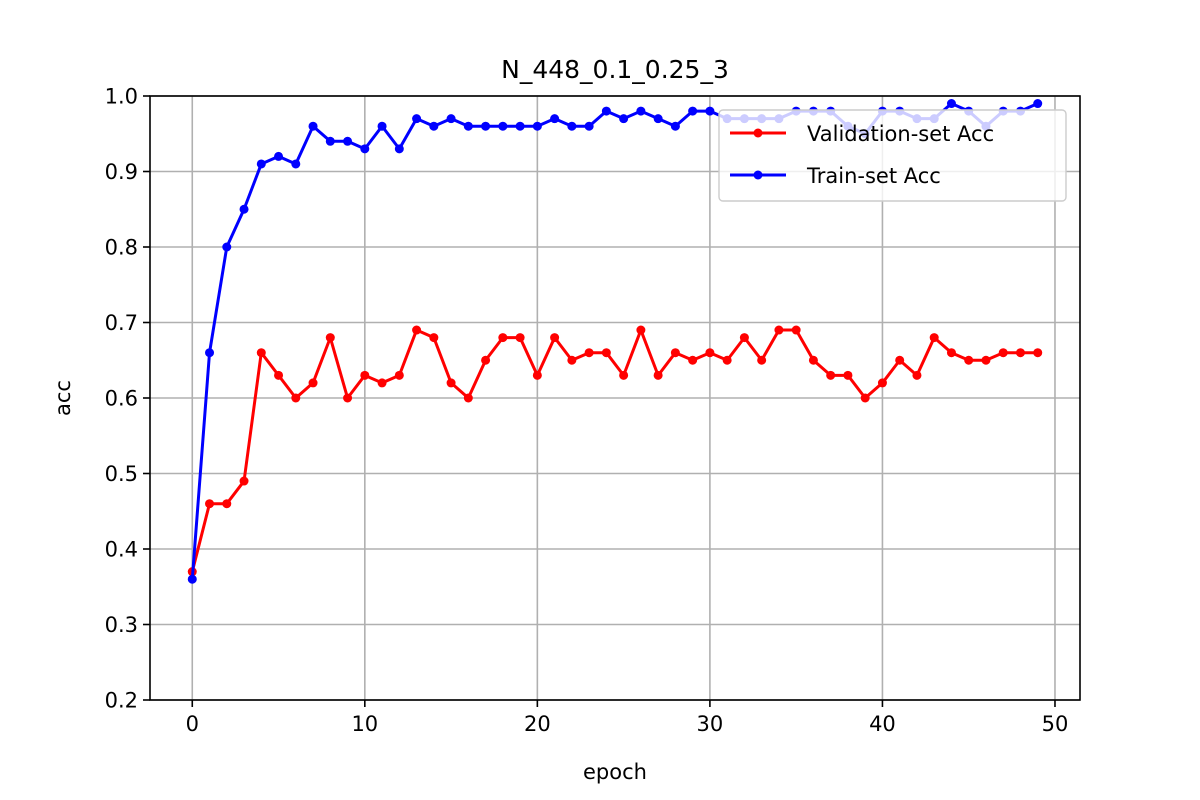 The width and height of the screenshot is (1200, 800). What do you see at coordinates (63, 398) in the screenshot?
I see `y-axis-label: acc` at bounding box center [63, 398].